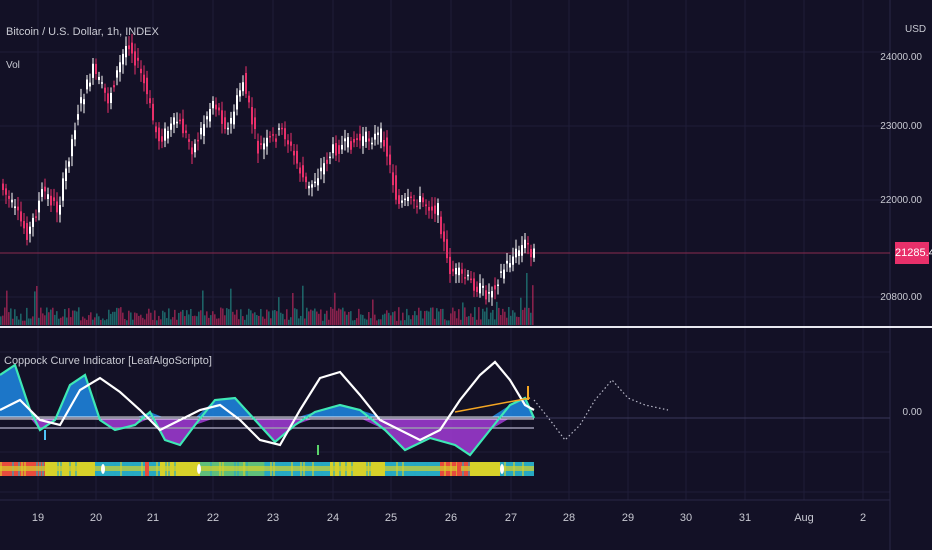  I want to click on heatbar-dot, so click(502, 469).